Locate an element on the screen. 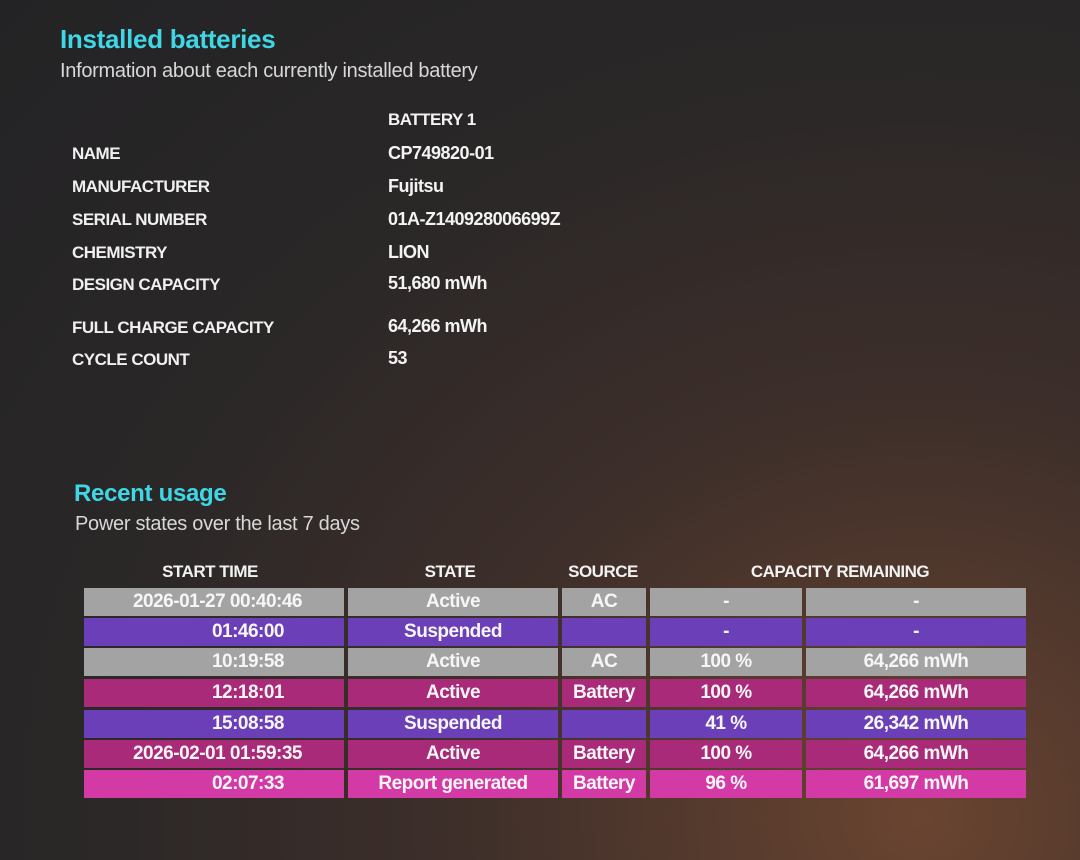 The image size is (1080, 860). column-header-state: STATE is located at coordinates (450, 571).